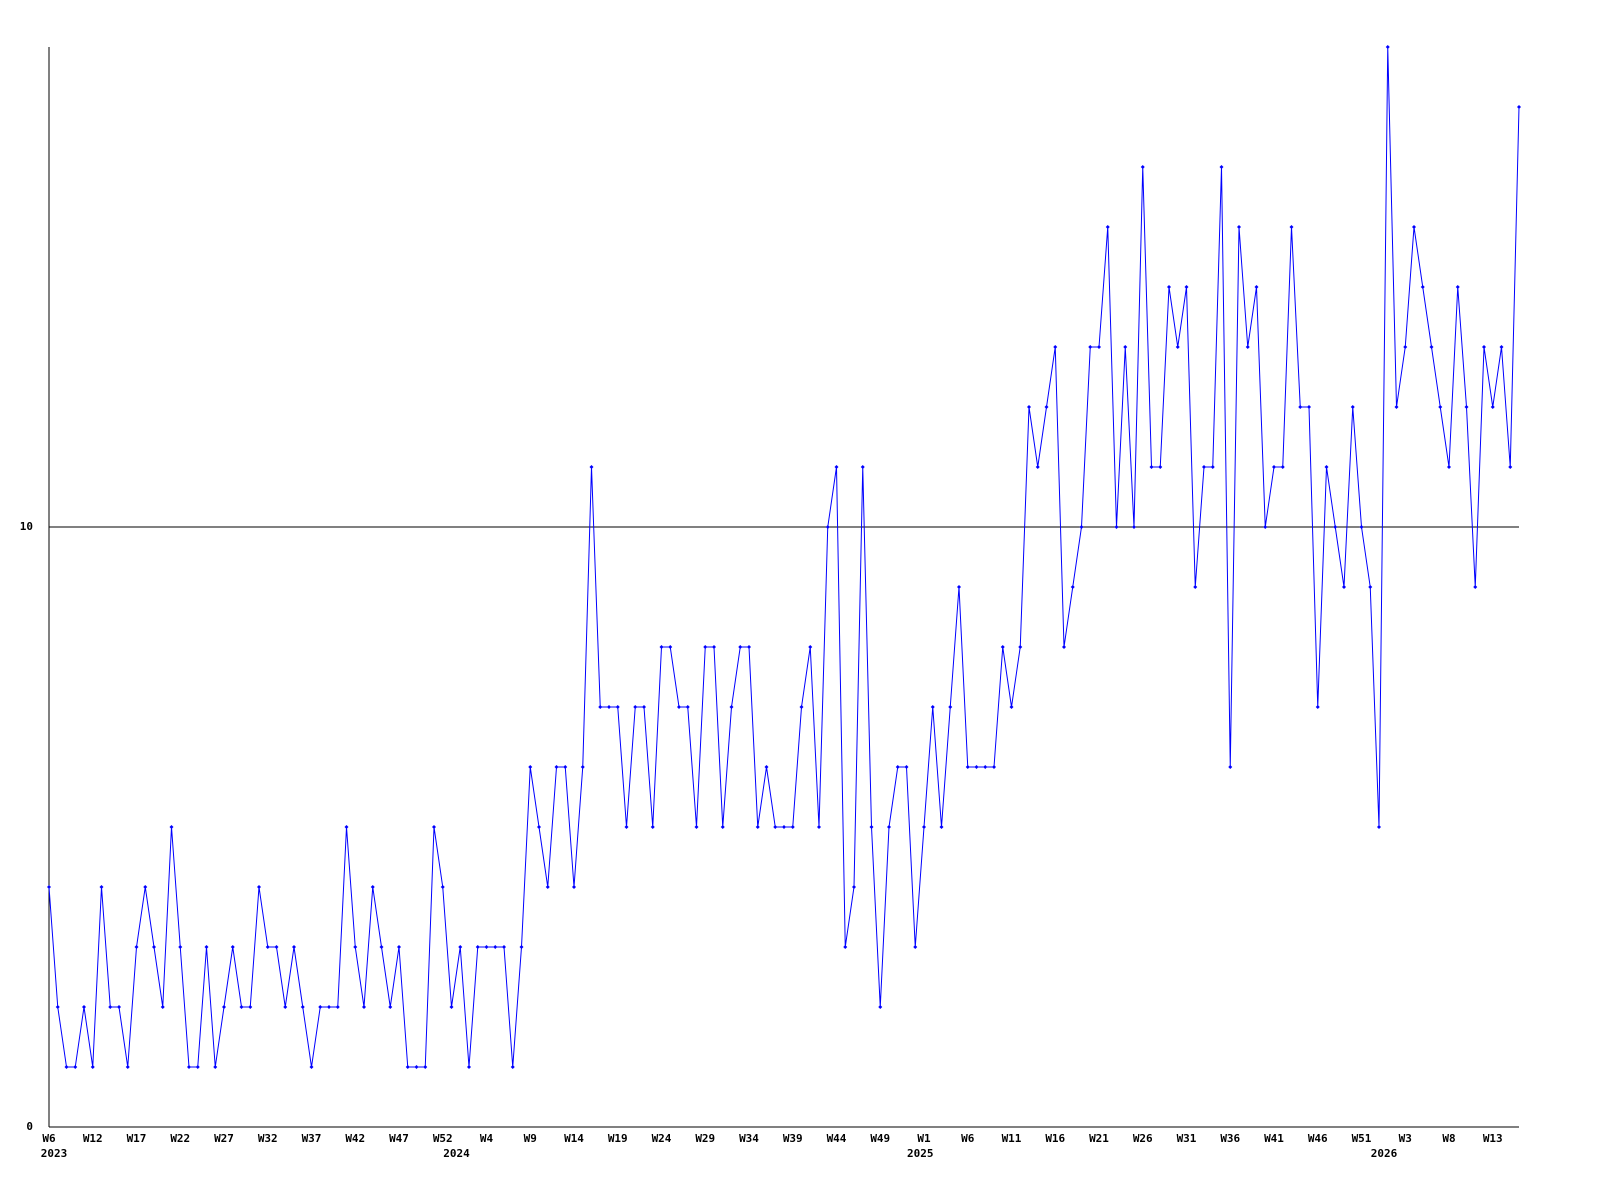  Describe the element at coordinates (1012, 1138) in the screenshot. I see `x-tick-label: W11` at that location.